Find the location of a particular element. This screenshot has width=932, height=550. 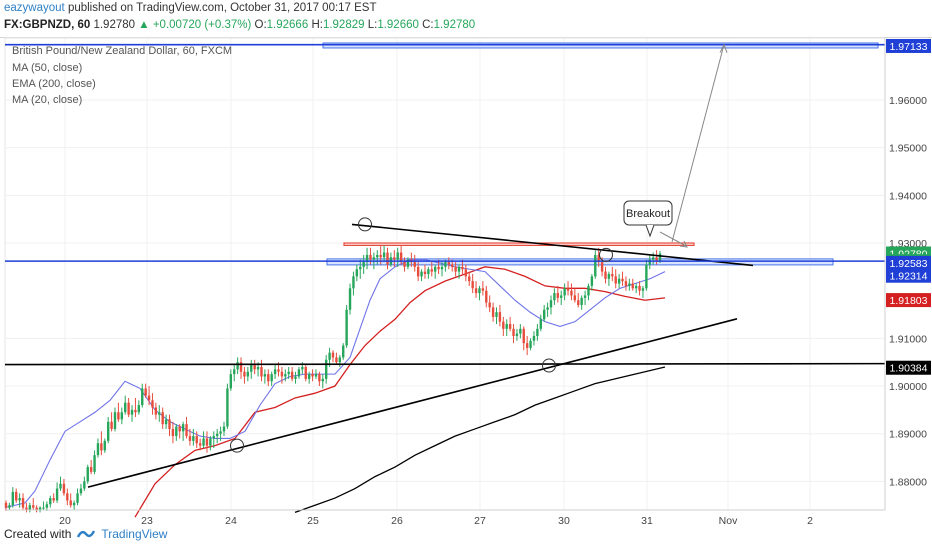

y-tick-label: 1.94000 is located at coordinates (908, 196).